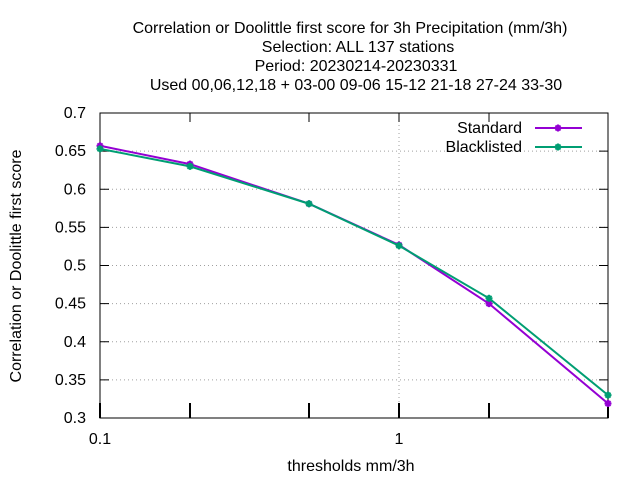 This screenshot has width=640, height=480. I want to click on legend-marker-blacklisted, so click(558, 147).